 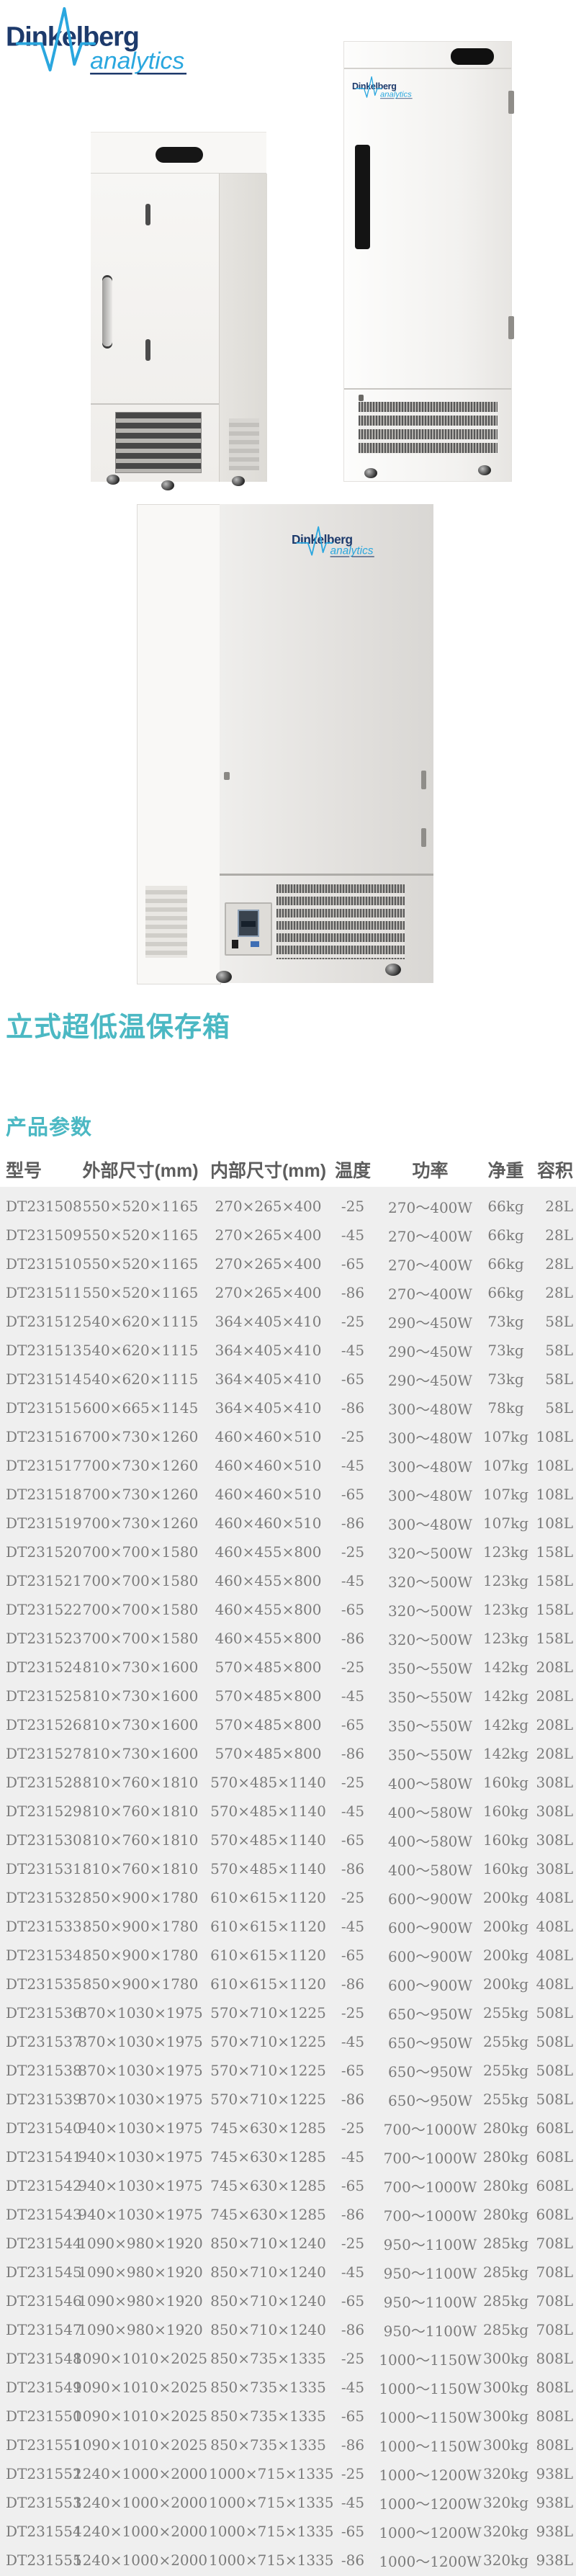 What do you see at coordinates (140, 2012) in the screenshot?
I see `outer-dims-cell: 870×1030×1975` at bounding box center [140, 2012].